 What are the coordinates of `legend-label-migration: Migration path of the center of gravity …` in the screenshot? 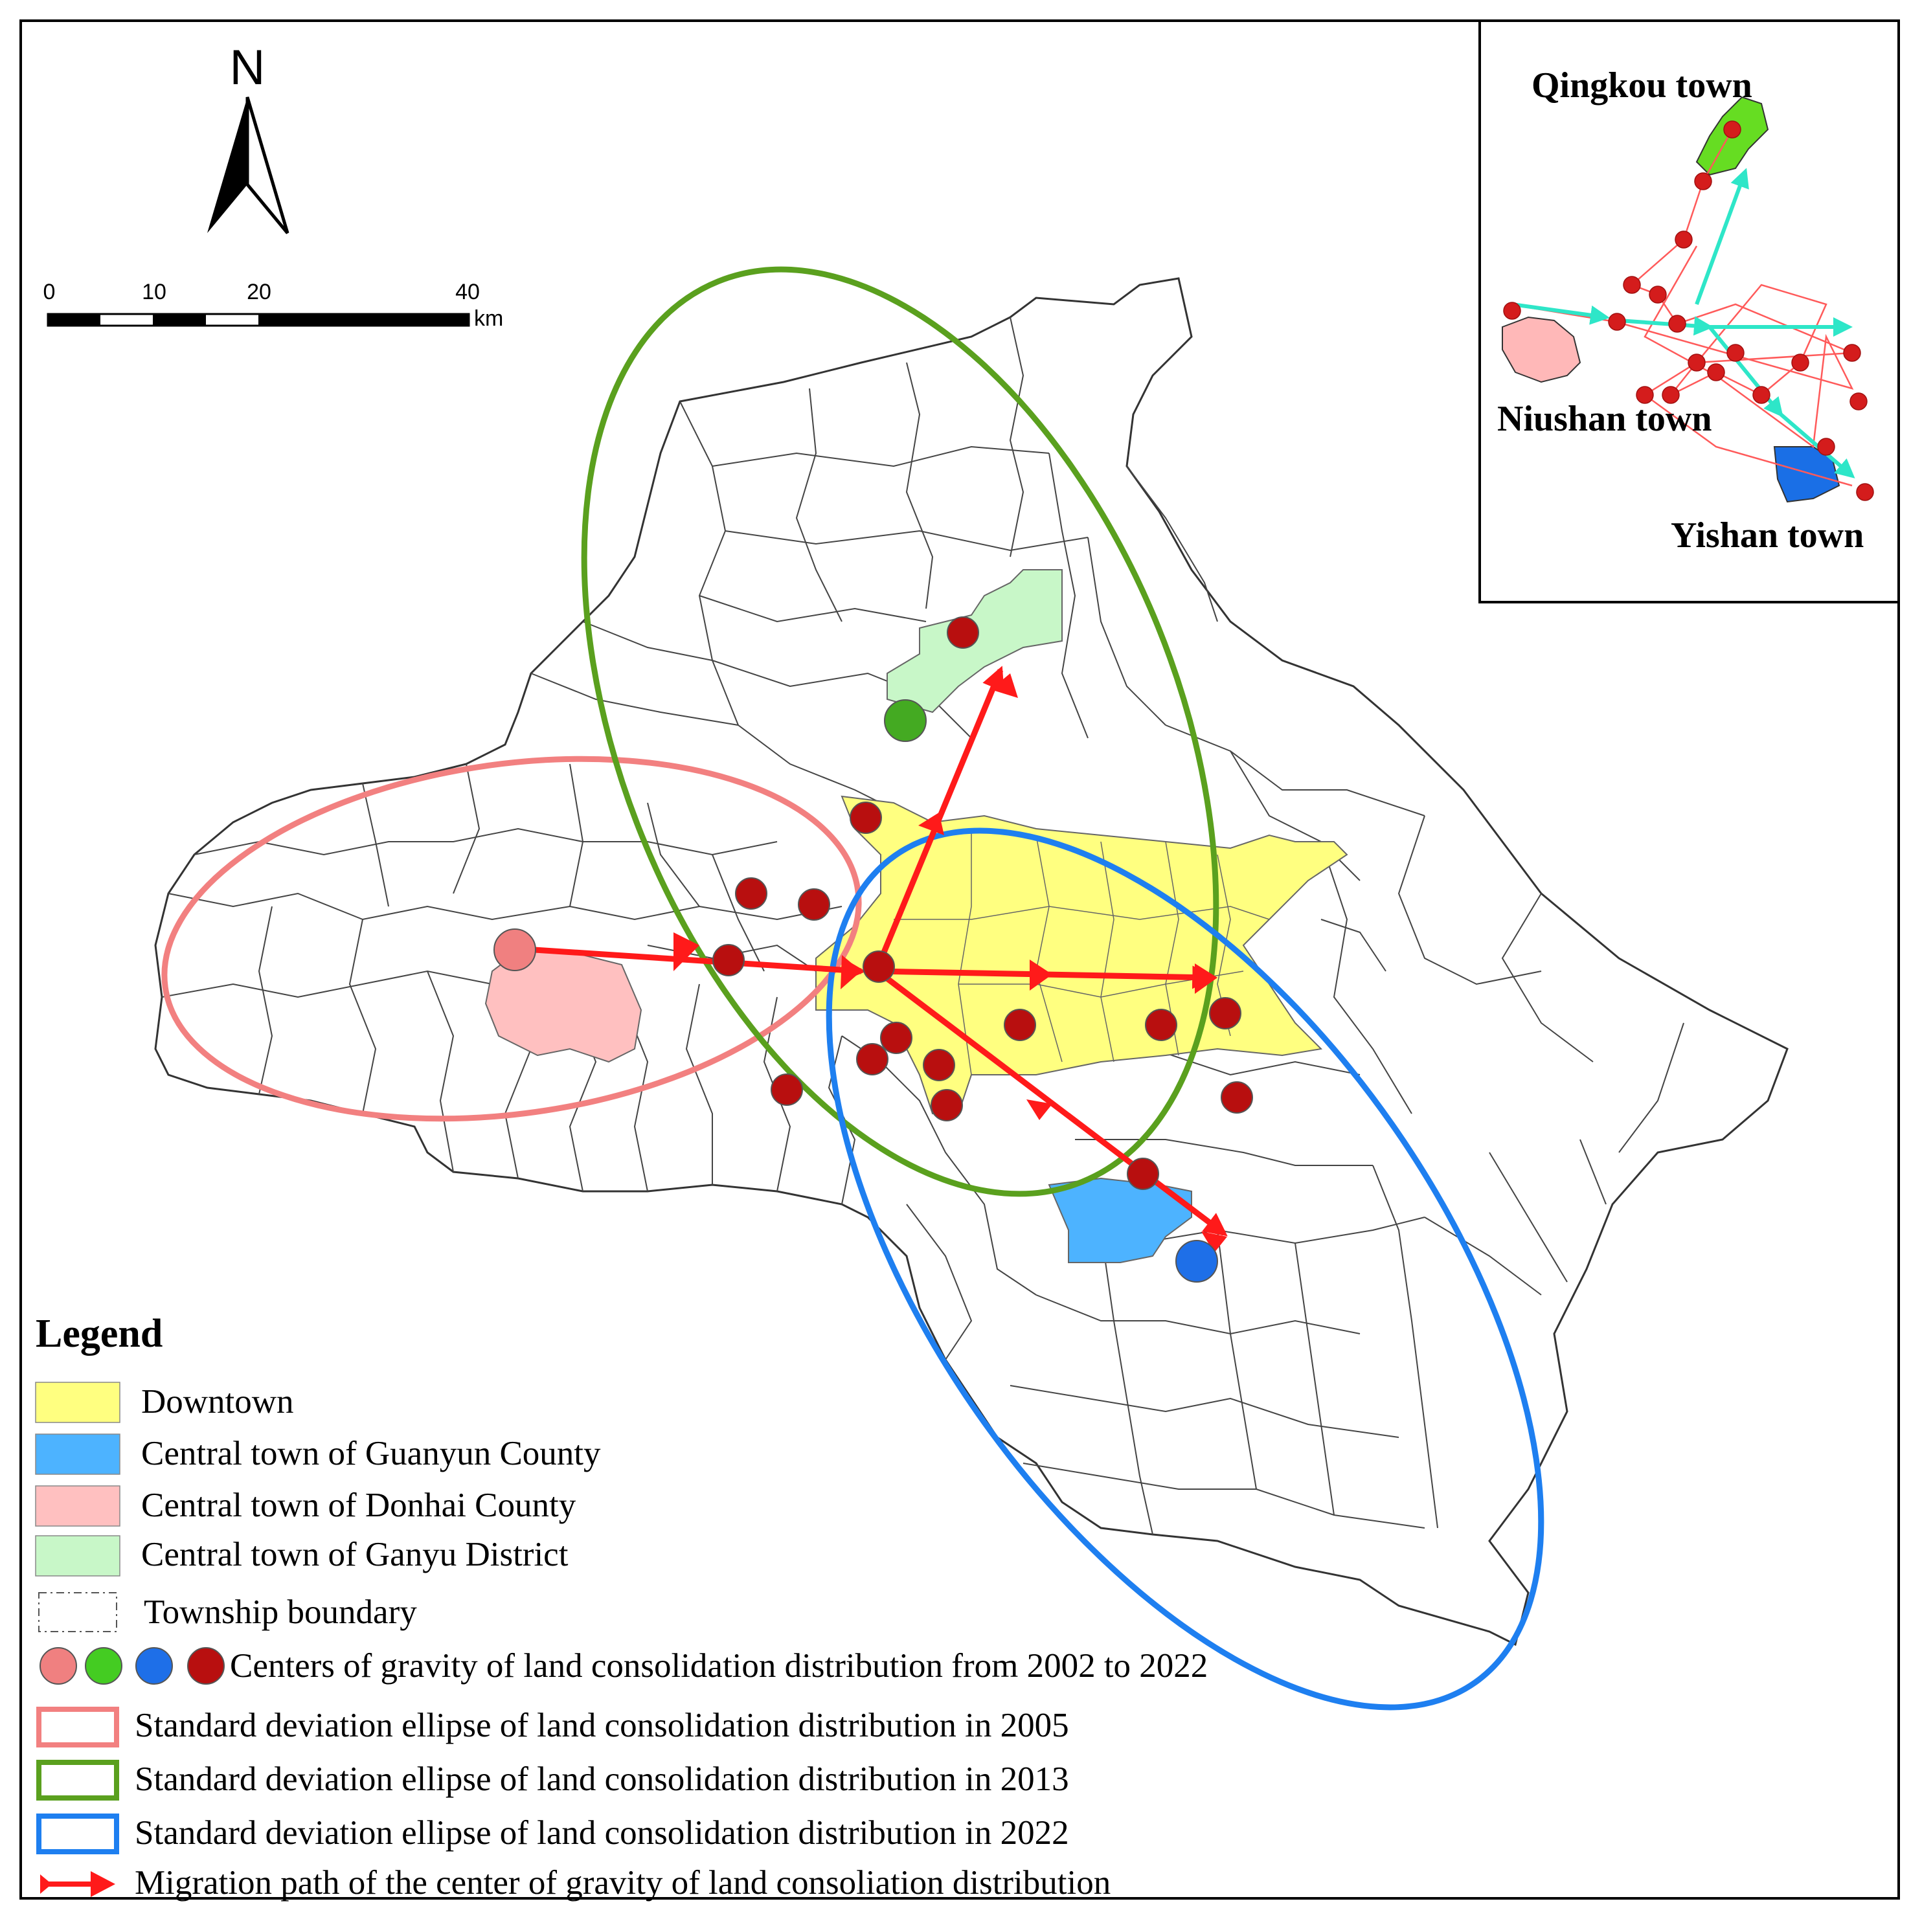 It's located at (623, 1883).